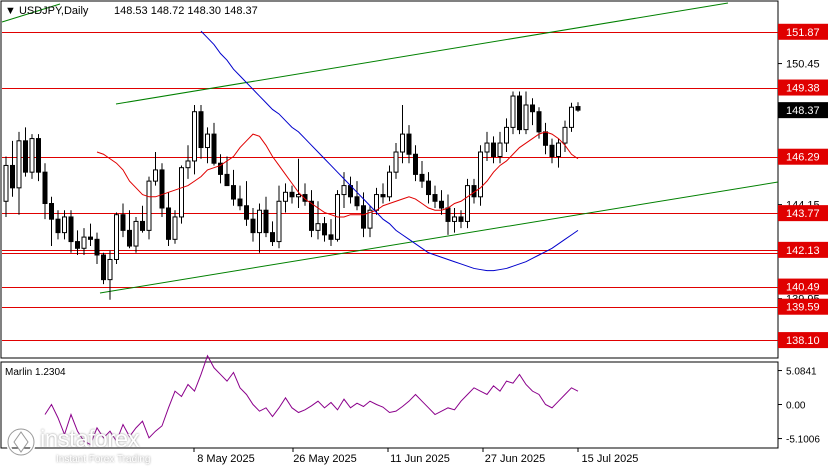 Image resolution: width=837 pixels, height=470 pixels. I want to click on moving-average-fast, so click(337, 174).